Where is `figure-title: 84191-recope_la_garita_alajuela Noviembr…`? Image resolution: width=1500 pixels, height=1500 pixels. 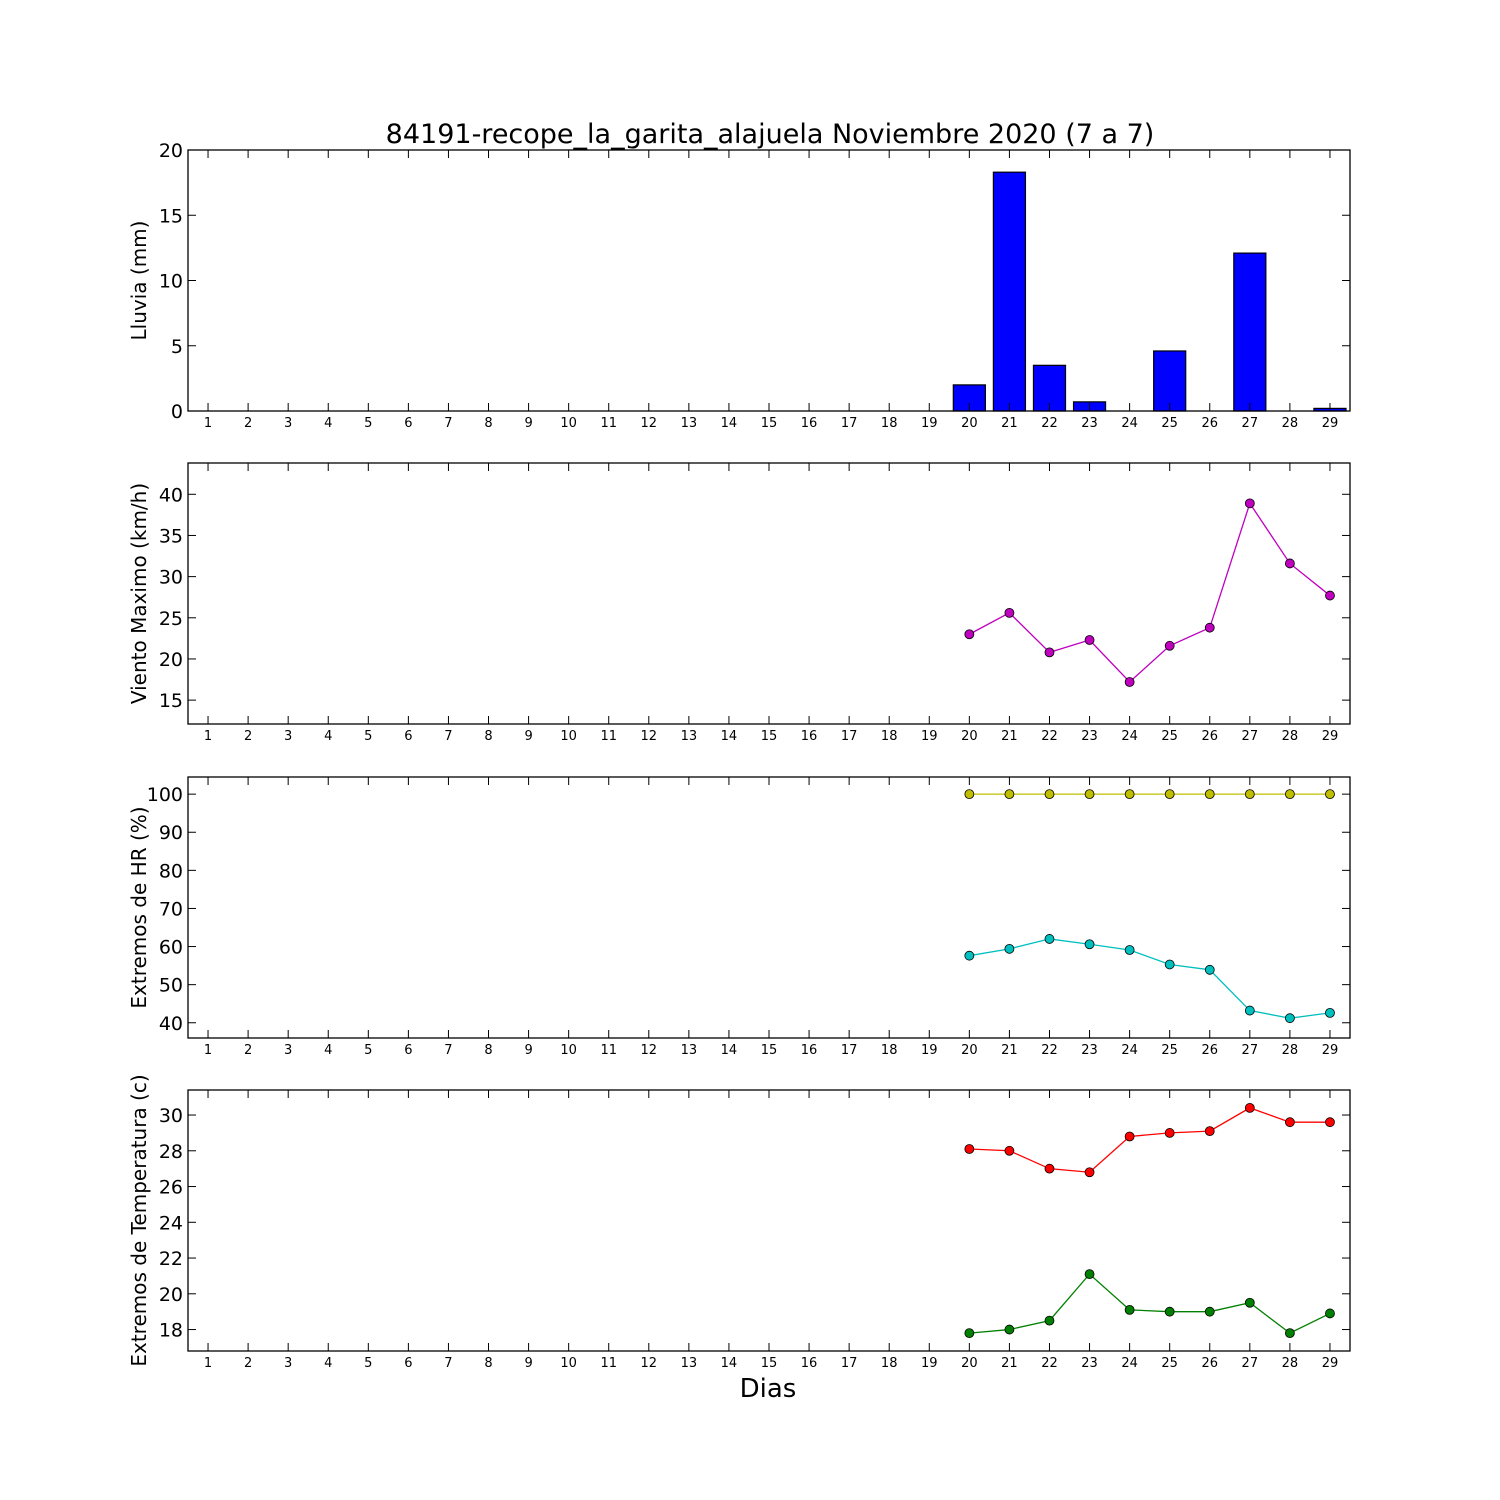 figure-title: 84191-recope_la_garita_alajuela Noviembr… is located at coordinates (770, 134).